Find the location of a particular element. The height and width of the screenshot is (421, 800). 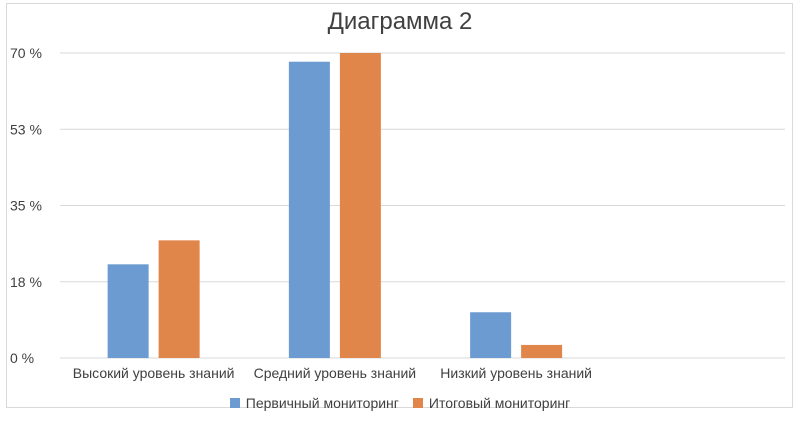

legend-label: Первичный мониторинг is located at coordinates (322, 403).